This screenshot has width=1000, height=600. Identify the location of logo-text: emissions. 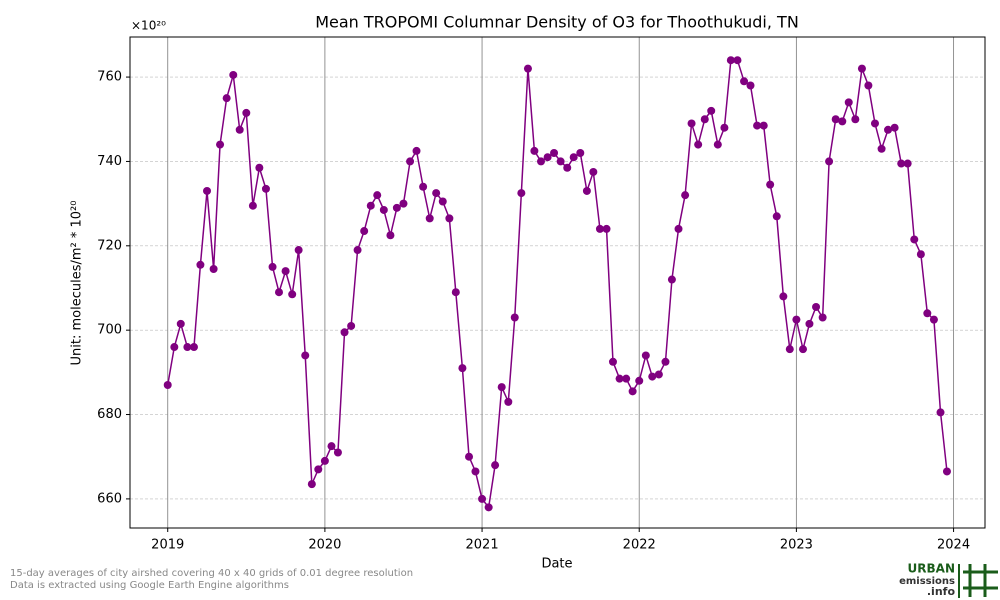
(927, 581).